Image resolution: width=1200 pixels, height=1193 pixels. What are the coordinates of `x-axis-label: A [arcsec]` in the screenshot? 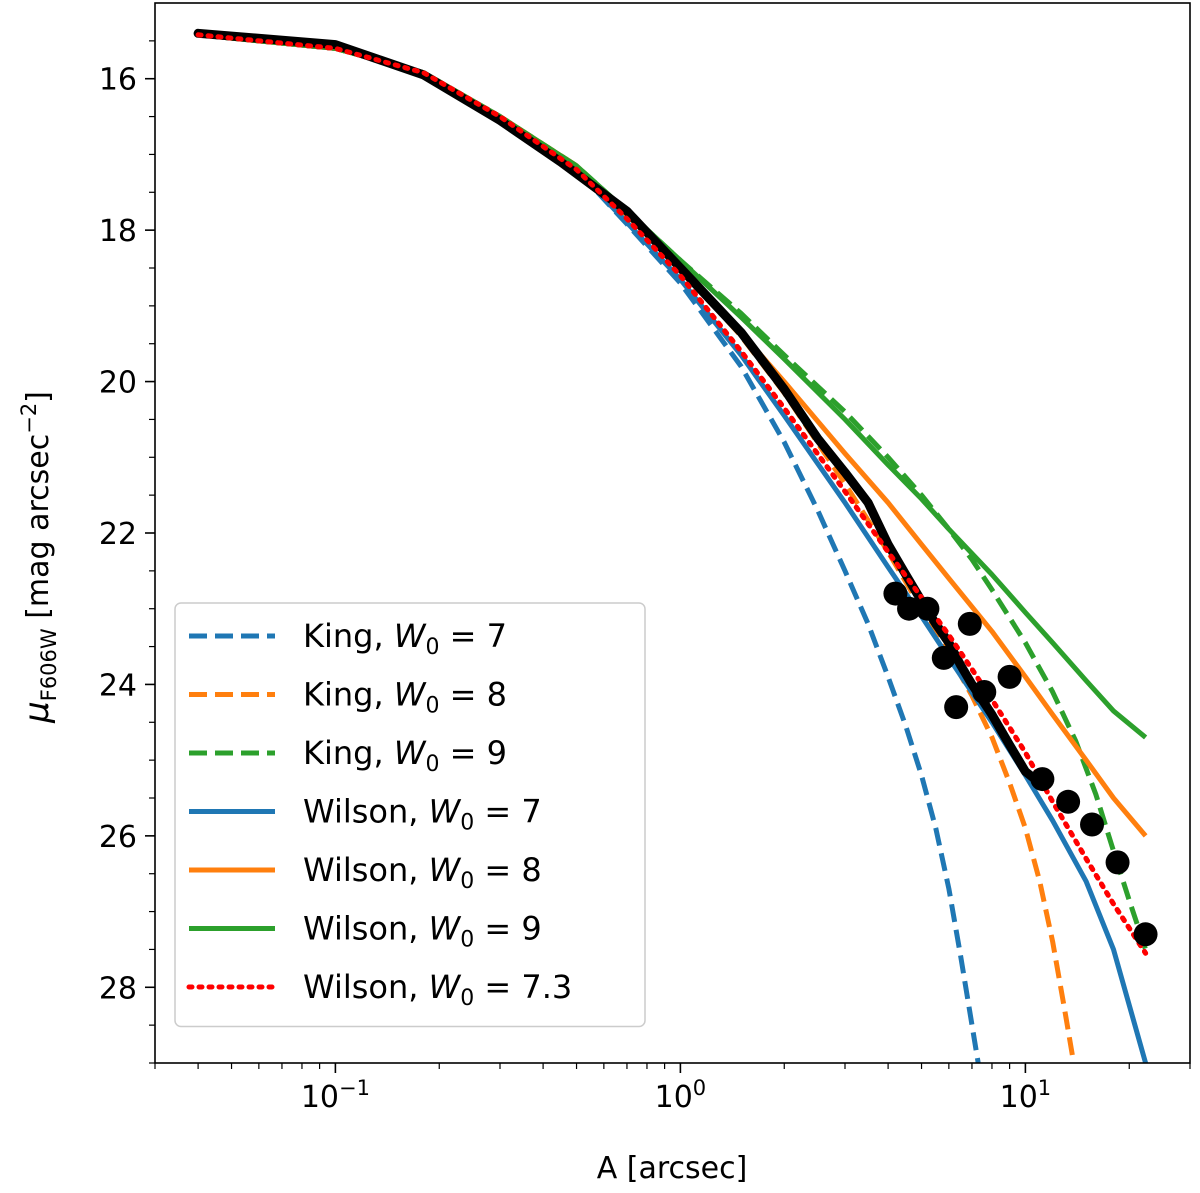 It's located at (672, 1168).